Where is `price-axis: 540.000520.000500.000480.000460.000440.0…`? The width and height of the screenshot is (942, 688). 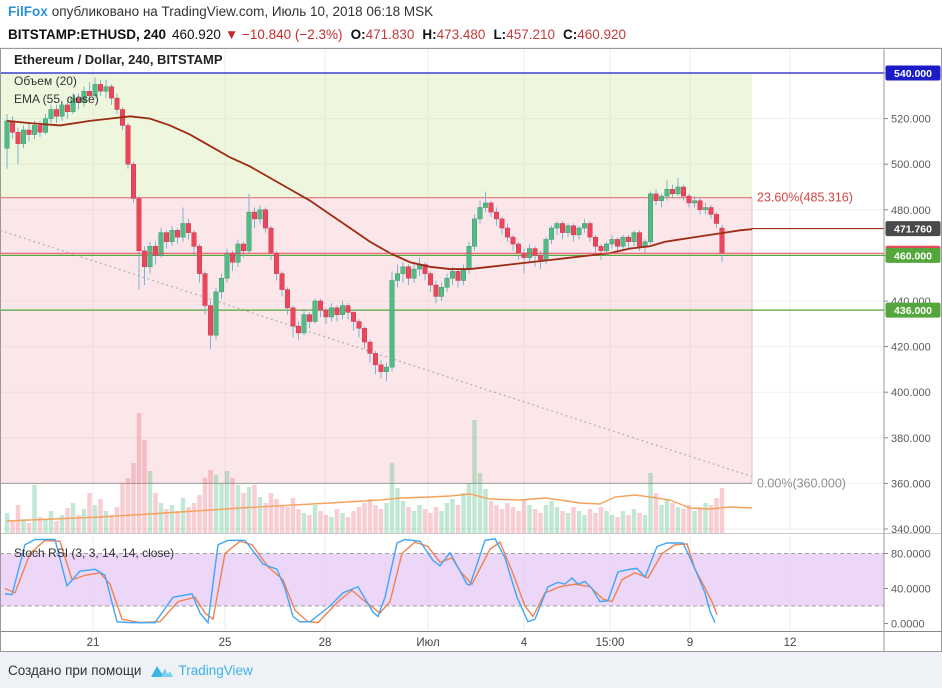 price-axis: 540.000520.000500.000480.000460.000440.0… is located at coordinates (913, 350).